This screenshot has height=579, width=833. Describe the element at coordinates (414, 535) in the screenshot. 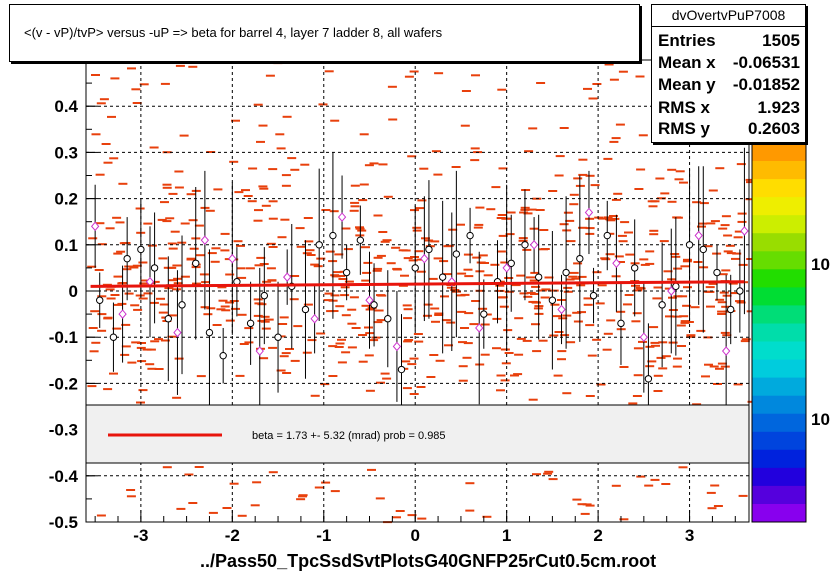

I see `x-tick-label: 0` at that location.